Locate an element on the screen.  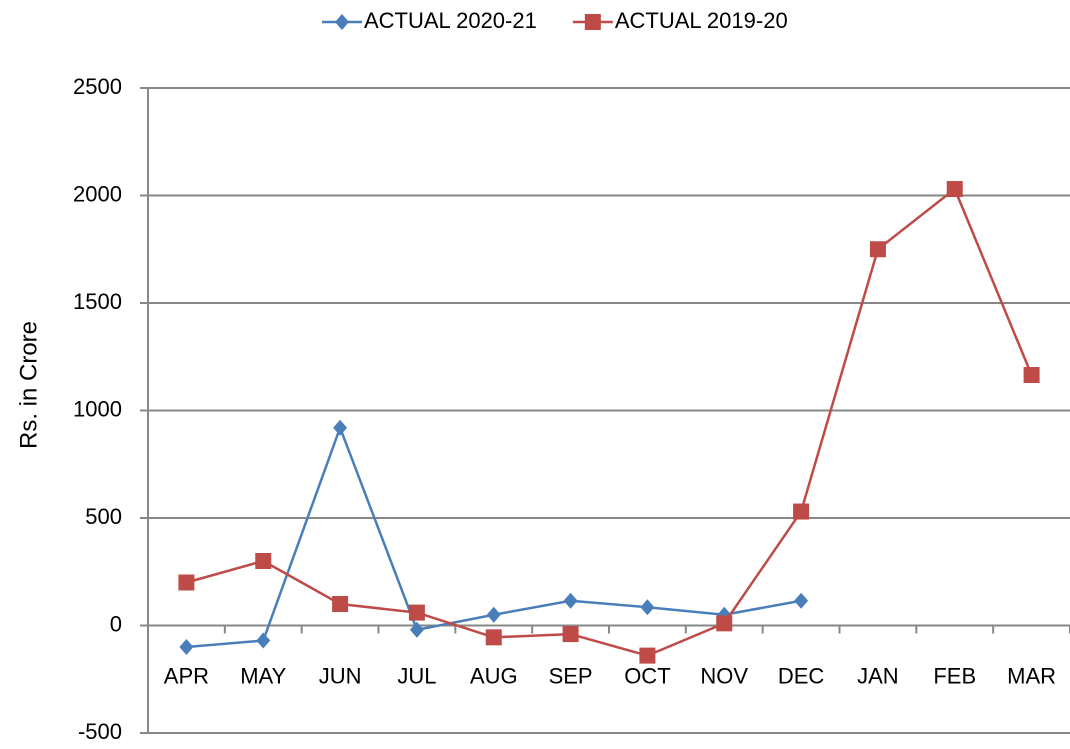
legend-label: ACTUAL 2020-21 is located at coordinates (450, 20).